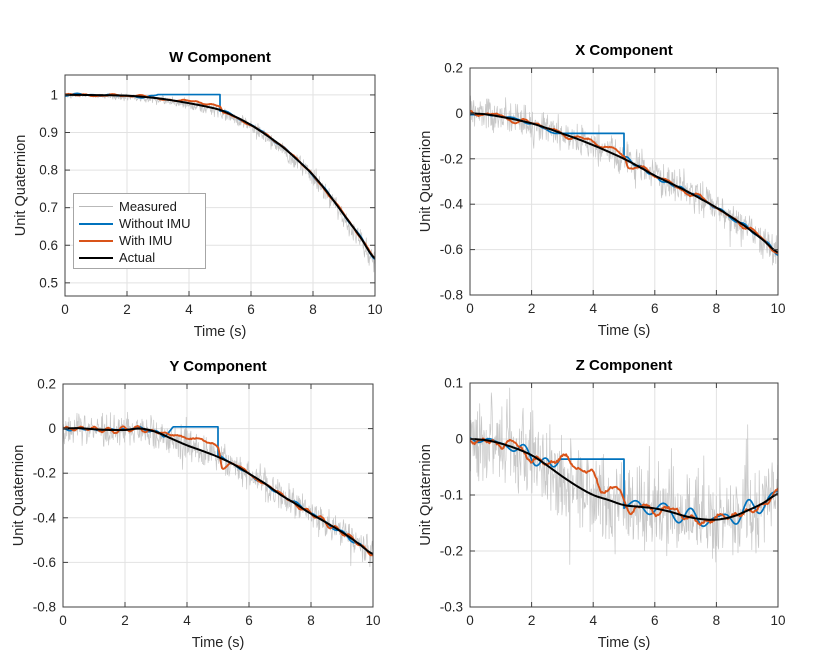 The image size is (816, 664). Describe the element at coordinates (220, 57) in the screenshot. I see `chart-title: W Component` at that location.